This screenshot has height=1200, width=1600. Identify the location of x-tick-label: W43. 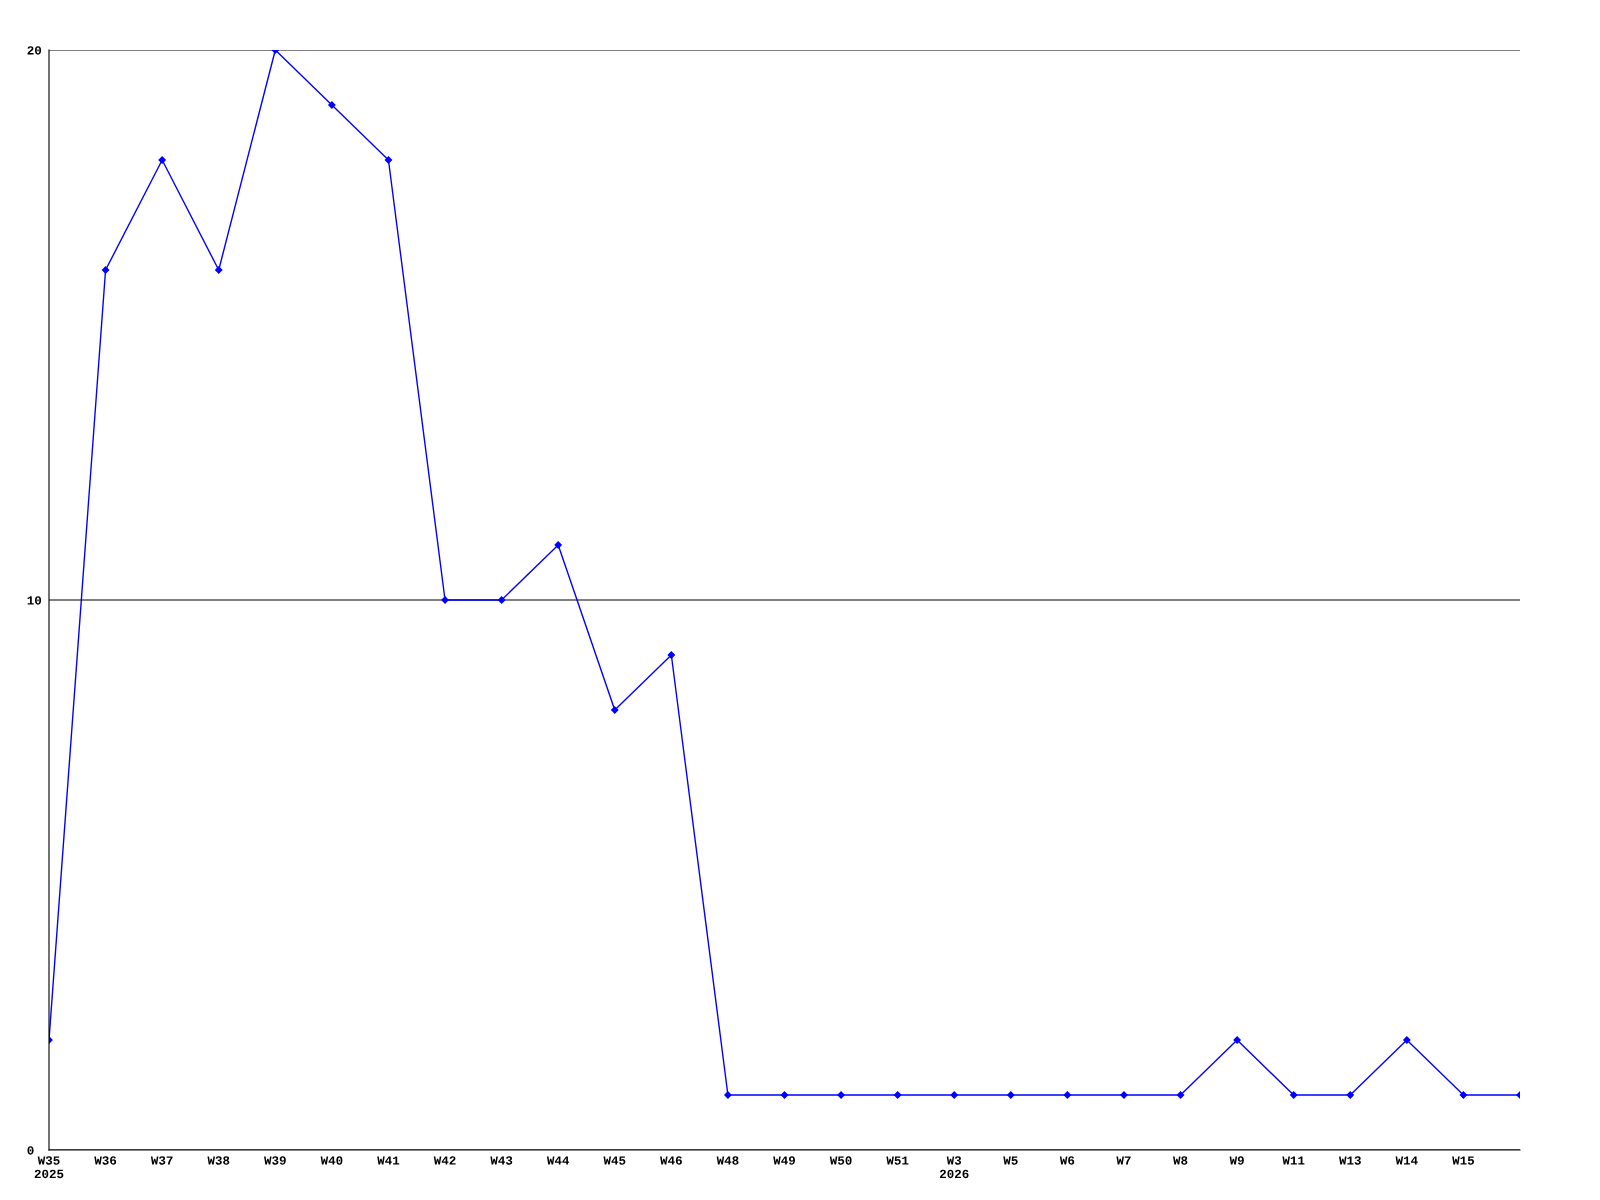
(501, 1160).